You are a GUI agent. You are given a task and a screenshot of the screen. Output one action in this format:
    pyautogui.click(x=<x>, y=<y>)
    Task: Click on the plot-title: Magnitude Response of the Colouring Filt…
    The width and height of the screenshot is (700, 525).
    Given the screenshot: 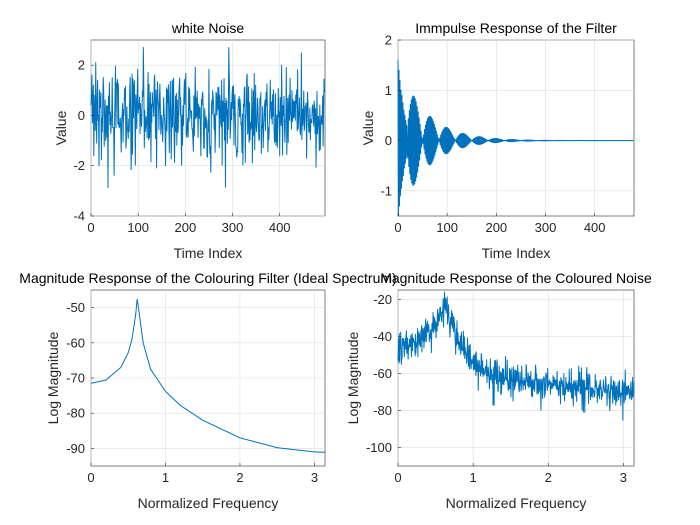 What is the action you would take?
    pyautogui.click(x=207, y=278)
    